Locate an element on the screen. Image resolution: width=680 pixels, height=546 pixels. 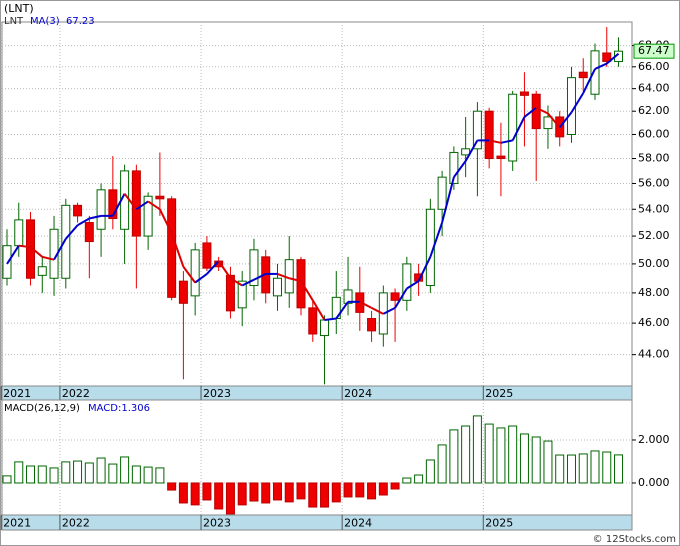
y-tick-label: 64.00 is located at coordinates (654, 88).